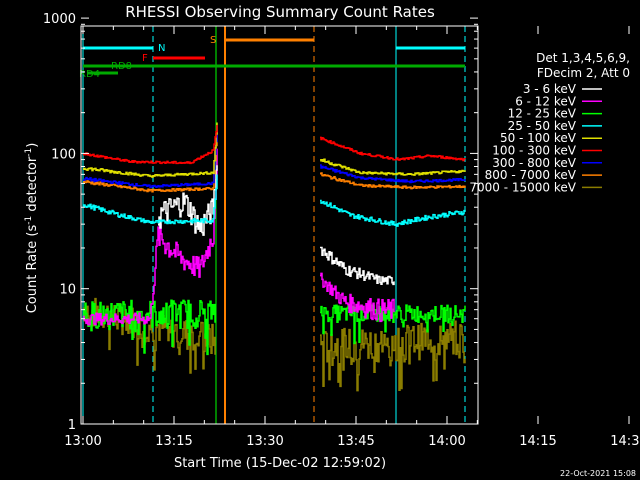  What do you see at coordinates (32, 228) in the screenshot?
I see `y-axis-label: Count Rate (s-1 detector-1)` at bounding box center [32, 228].